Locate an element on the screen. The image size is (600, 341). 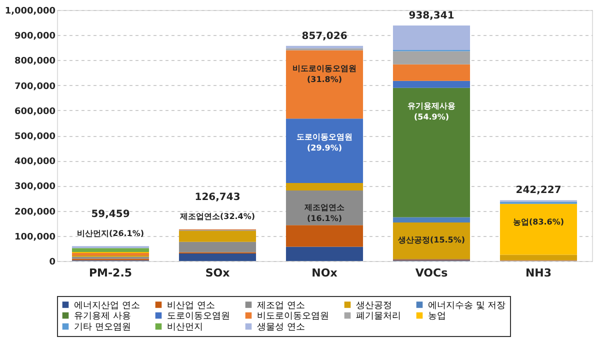
annotation: 도로이동오염원 (29.9%) is located at coordinates (324, 142).